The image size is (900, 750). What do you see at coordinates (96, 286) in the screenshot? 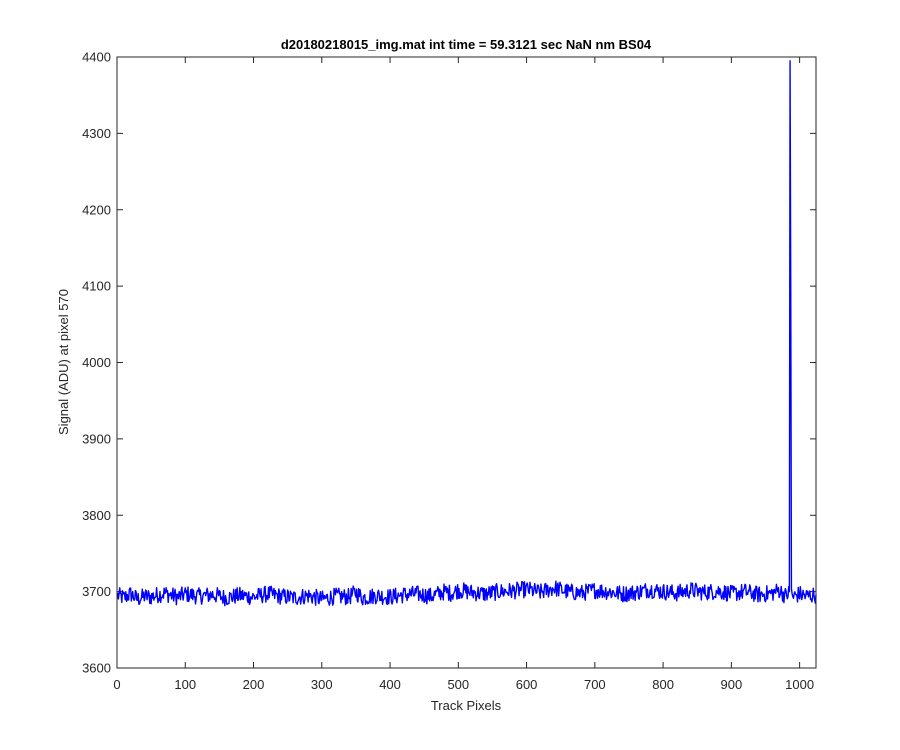
I see `y-tick-label-5: 4100` at bounding box center [96, 286].